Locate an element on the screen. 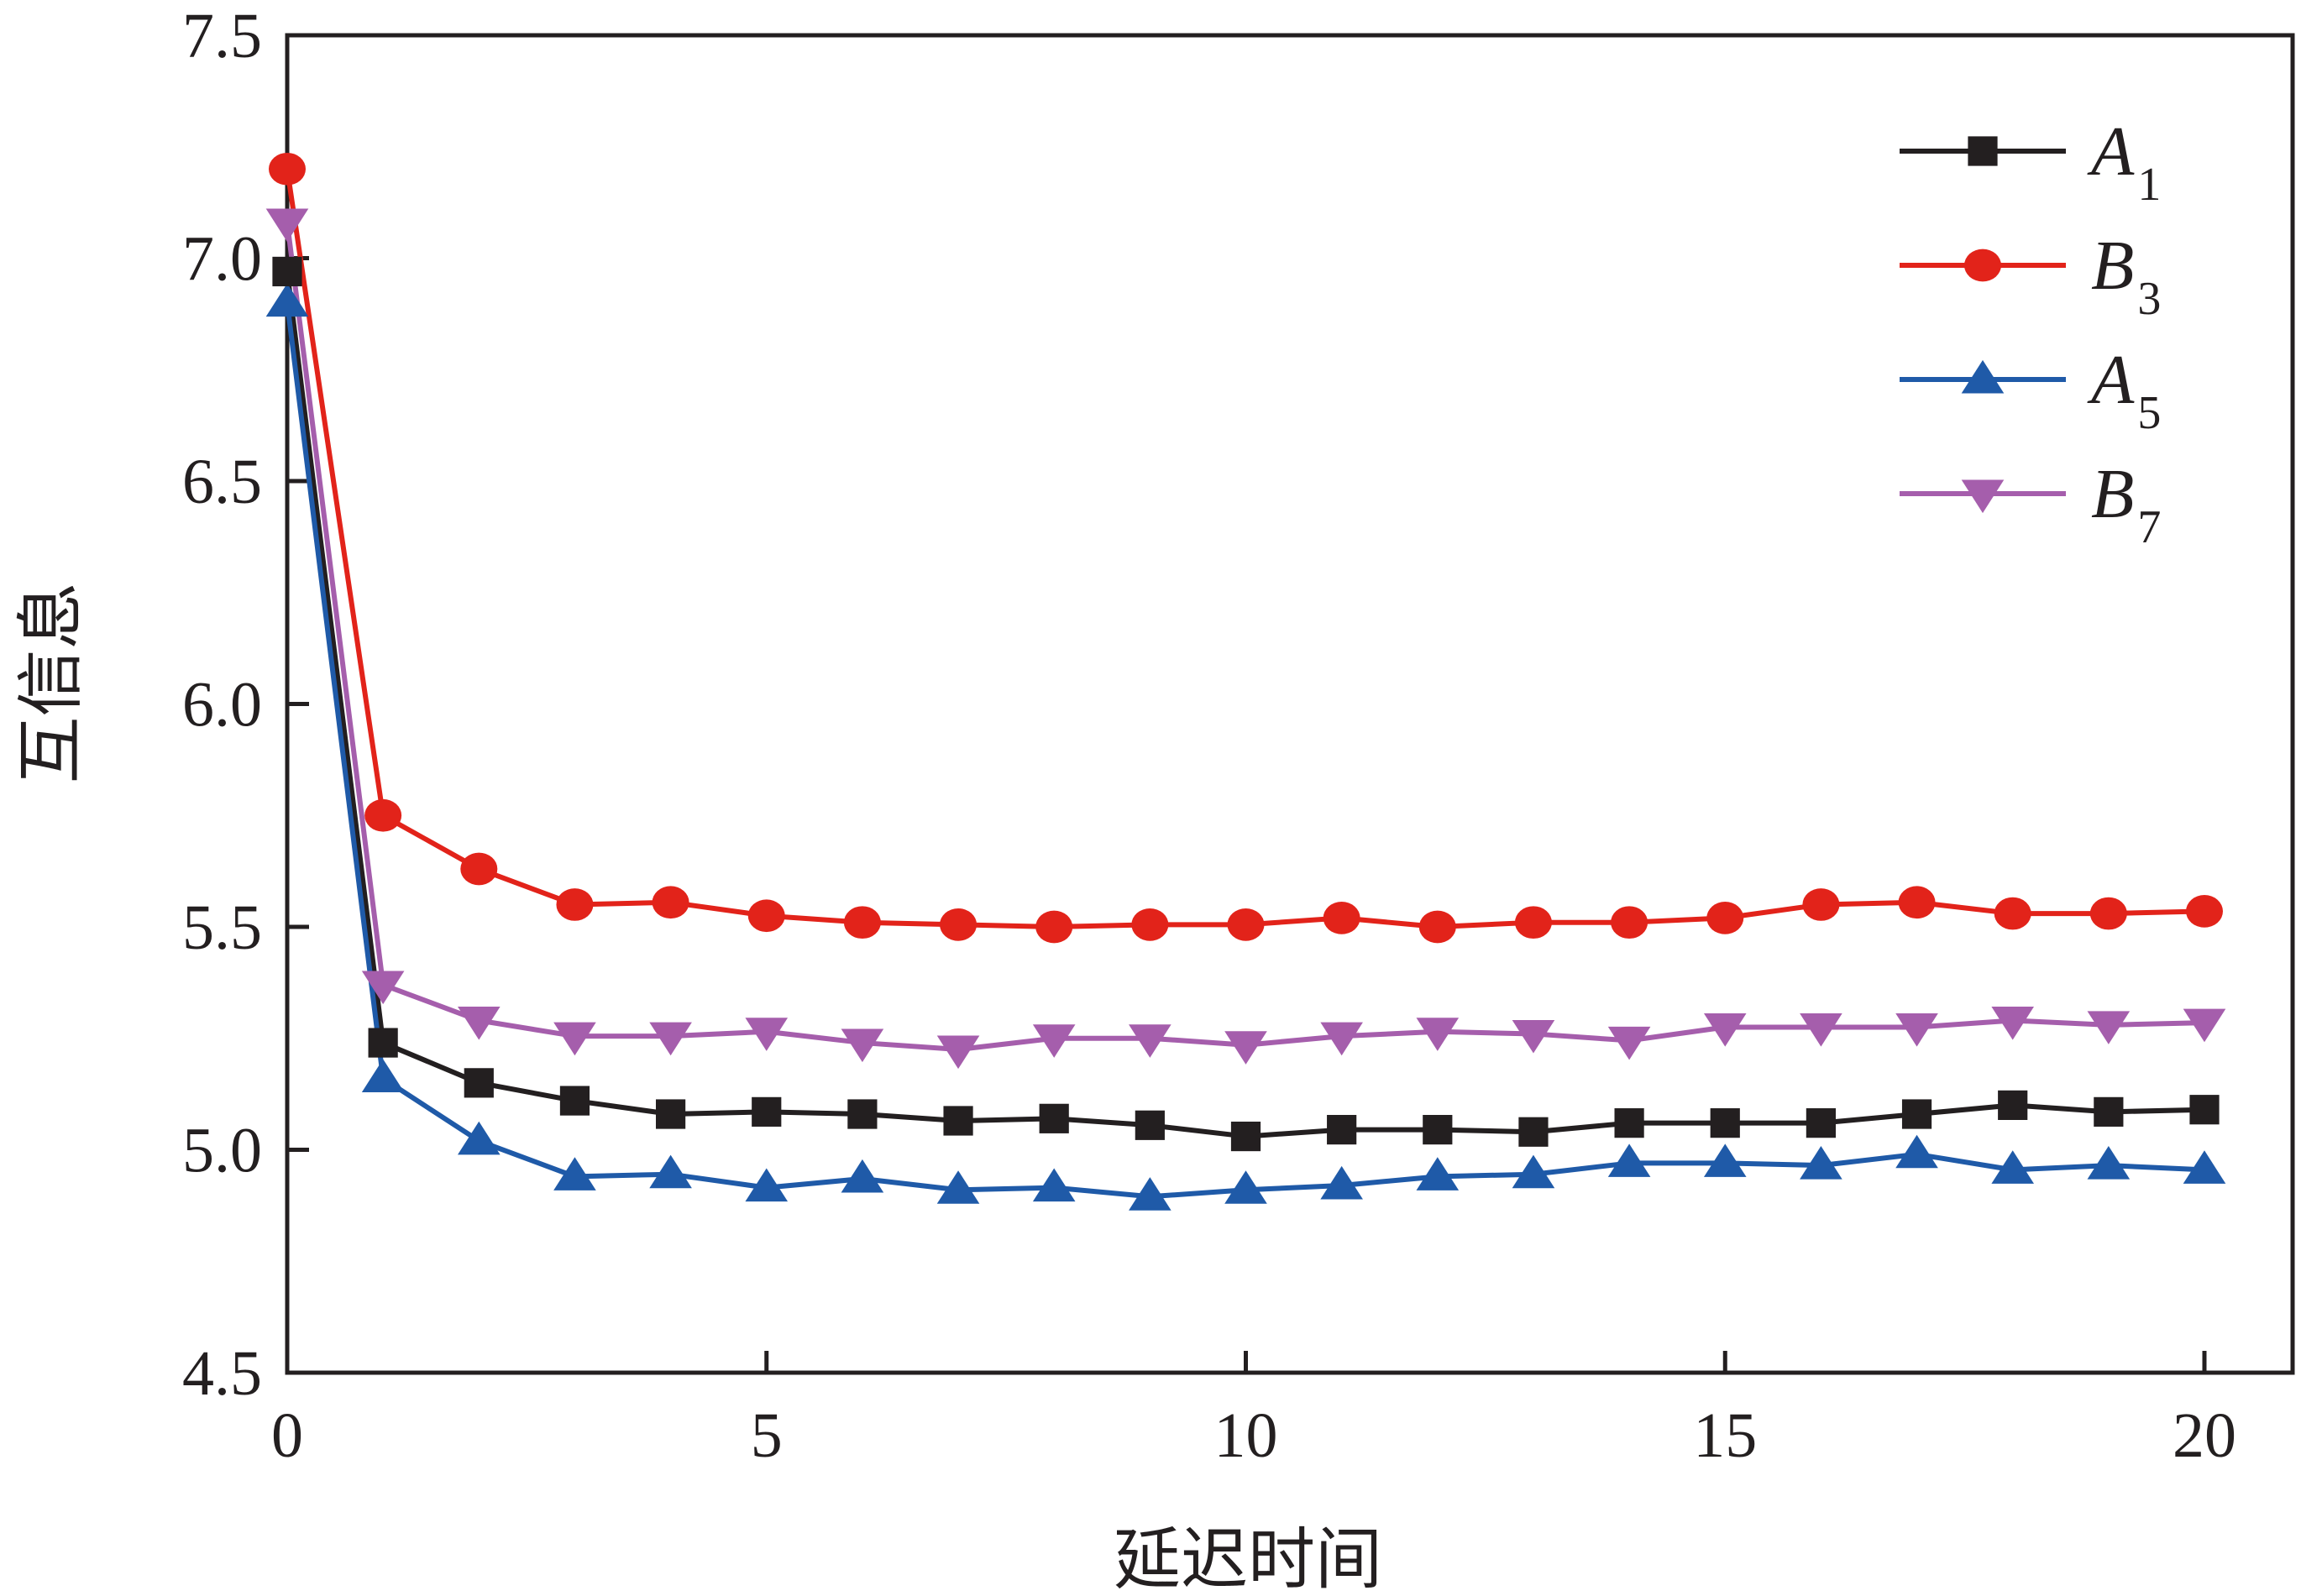 The width and height of the screenshot is (2301, 1596). legend-label-subscript: 7 is located at coordinates (2149, 527).